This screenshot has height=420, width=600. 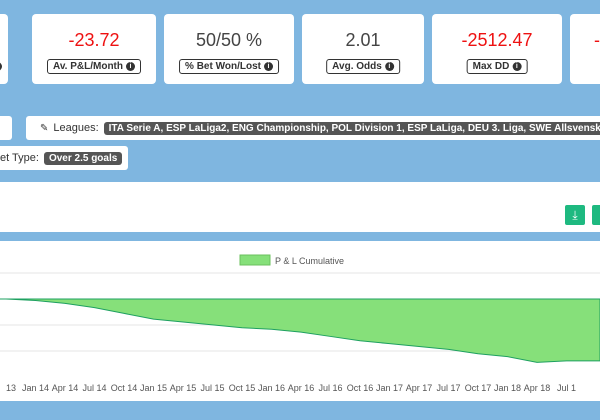 I want to click on chart-toolbar-panel, so click(x=300, y=207).